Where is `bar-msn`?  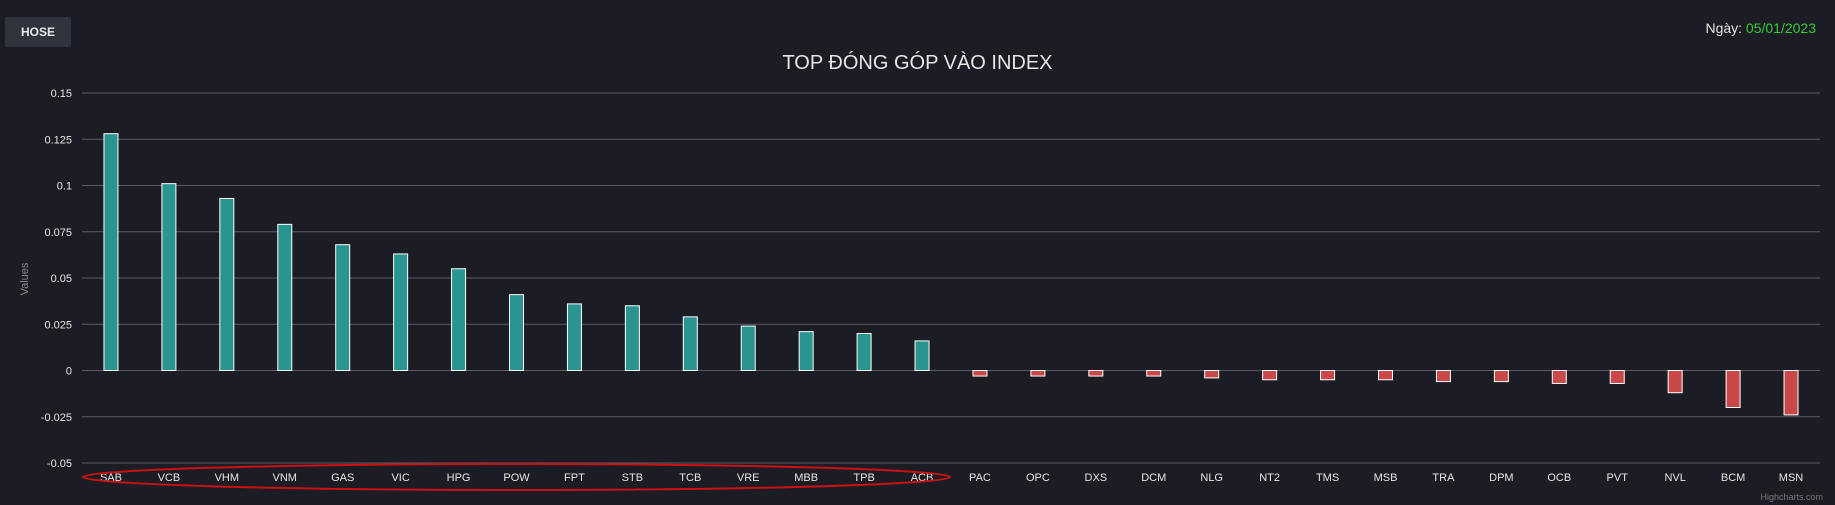
bar-msn is located at coordinates (1791, 393).